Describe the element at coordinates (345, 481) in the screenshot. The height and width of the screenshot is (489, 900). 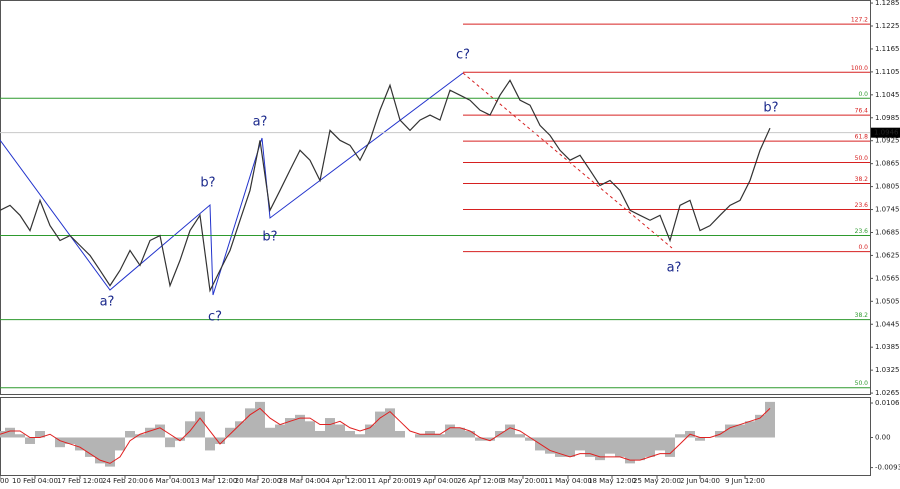
I see `x-tick-label: 4 Apr 12:00` at that location.